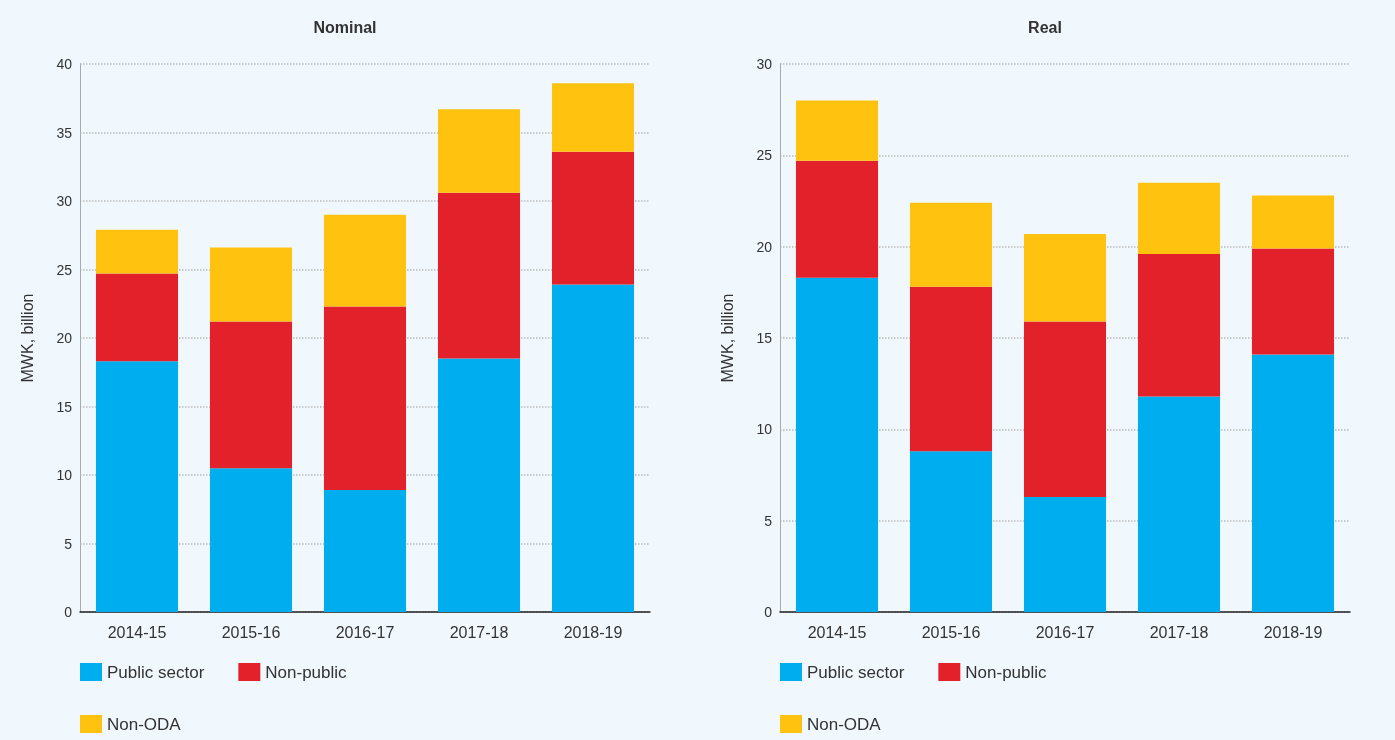  What do you see at coordinates (345, 27) in the screenshot?
I see `chart-title: Nominal` at bounding box center [345, 27].